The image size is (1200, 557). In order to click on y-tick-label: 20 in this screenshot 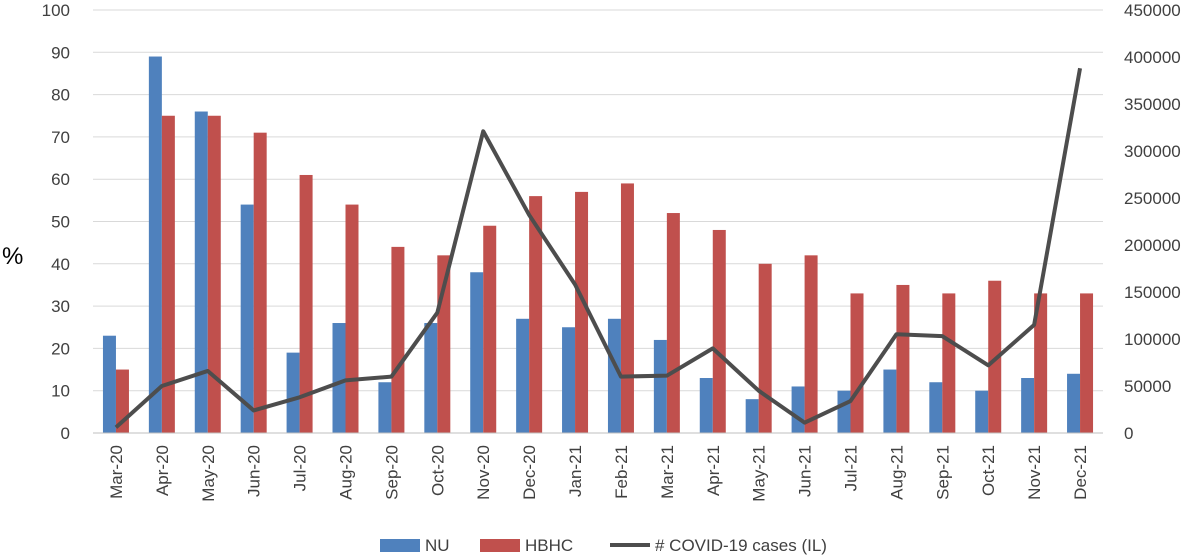, I will do `click(60, 348)`.